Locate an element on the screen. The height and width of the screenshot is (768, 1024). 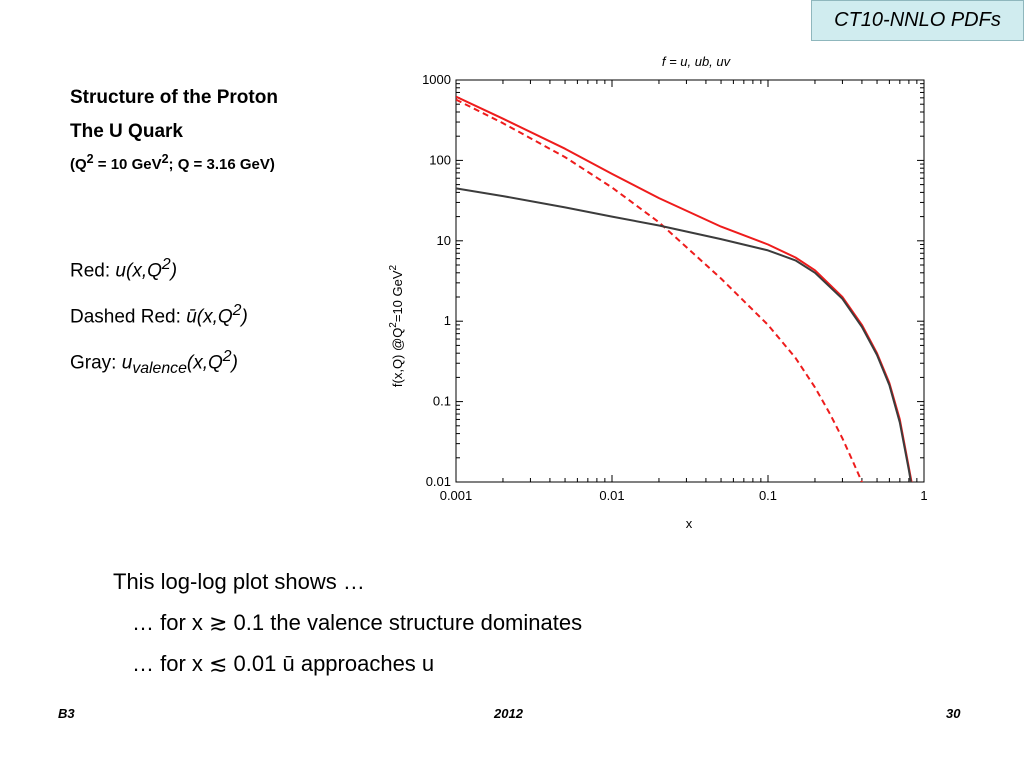
legend-red-close: ) is located at coordinates (174, 271).